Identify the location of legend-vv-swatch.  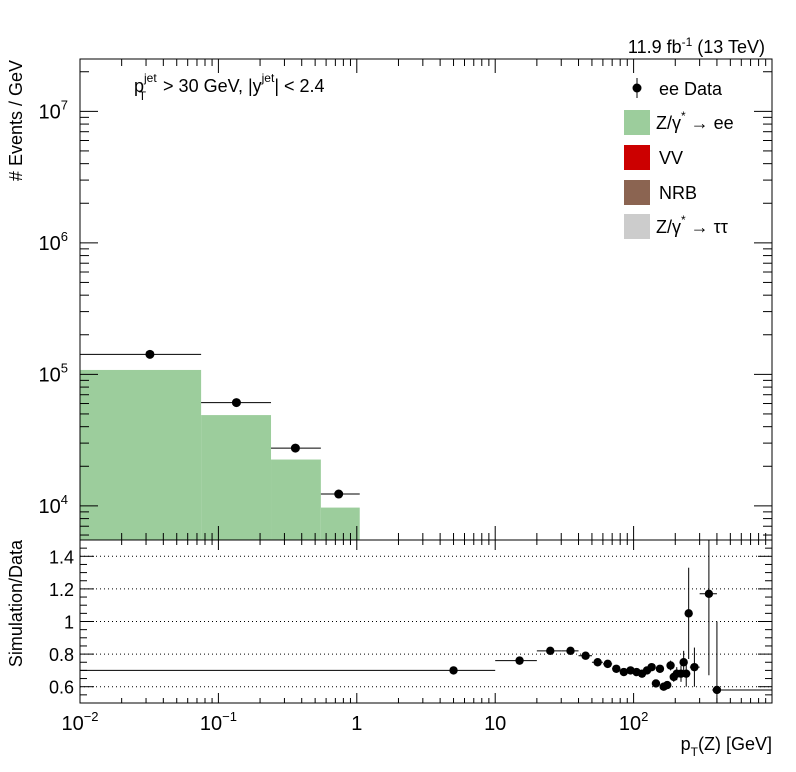
(637, 157).